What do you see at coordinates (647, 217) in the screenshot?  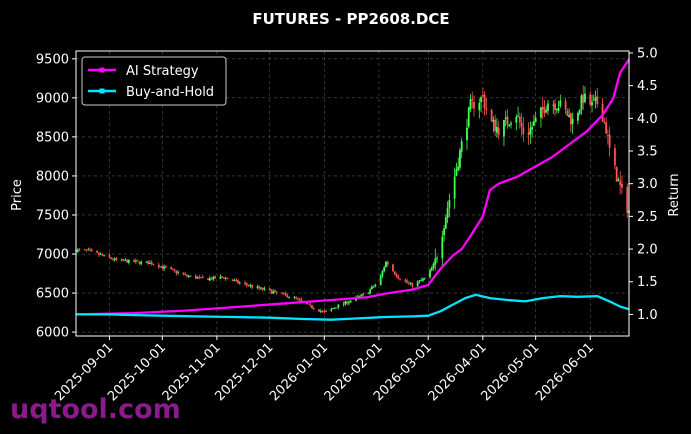 I see `y2-tick-label: 2.5` at bounding box center [647, 217].